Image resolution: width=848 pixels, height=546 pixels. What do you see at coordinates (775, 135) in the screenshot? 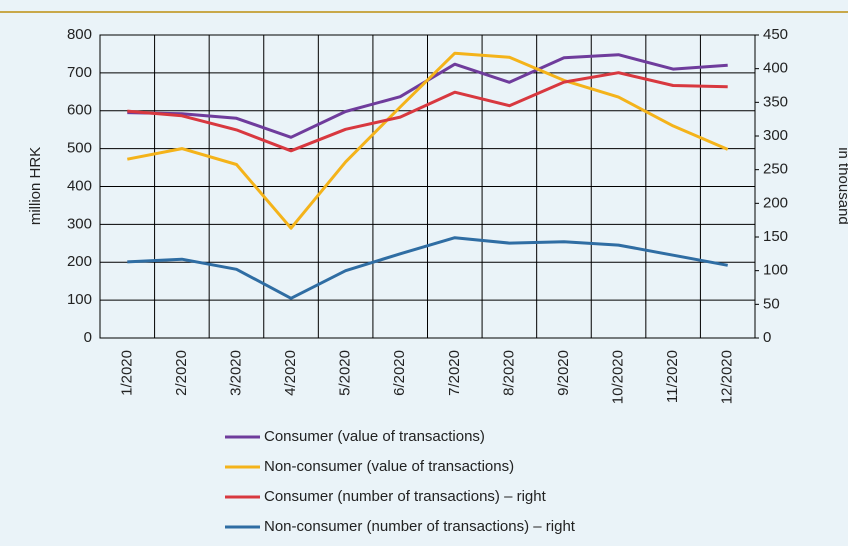
I see `y2-tick-label: 300` at bounding box center [775, 135].